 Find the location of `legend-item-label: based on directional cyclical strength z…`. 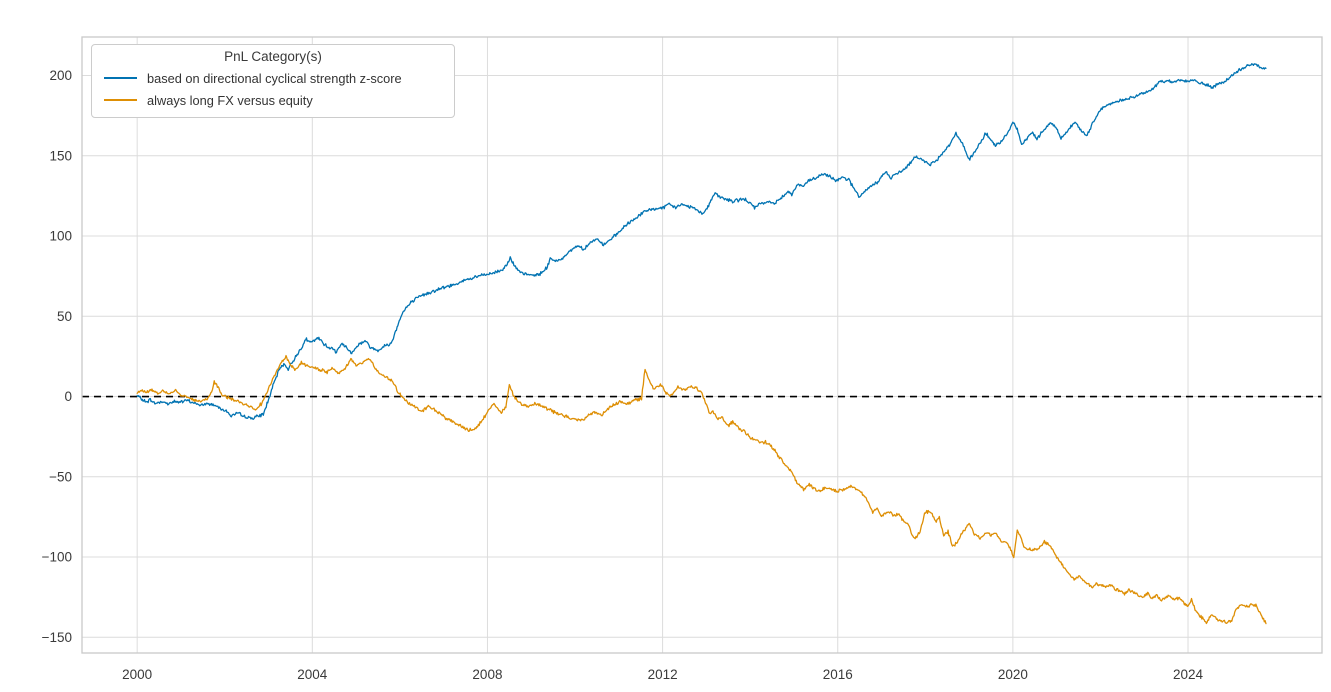

legend-item-label: based on directional cyclical strength z… is located at coordinates (274, 78).